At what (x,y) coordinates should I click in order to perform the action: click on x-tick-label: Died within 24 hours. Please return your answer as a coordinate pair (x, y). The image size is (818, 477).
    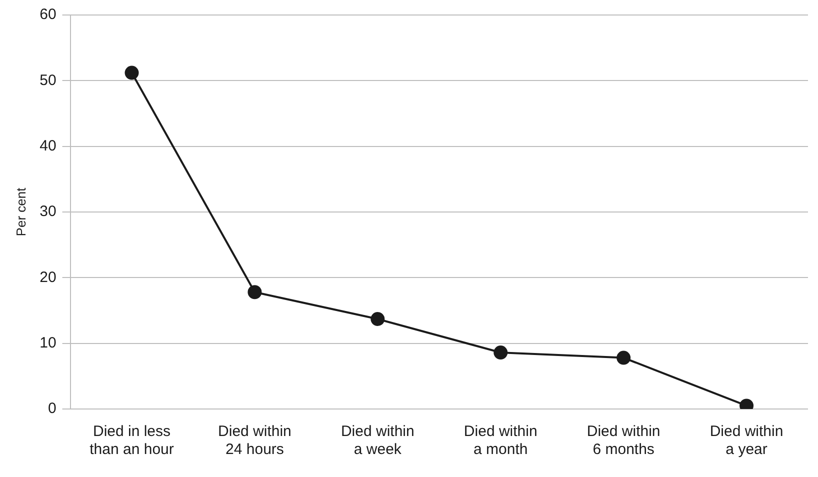
    Looking at the image, I should click on (255, 440).